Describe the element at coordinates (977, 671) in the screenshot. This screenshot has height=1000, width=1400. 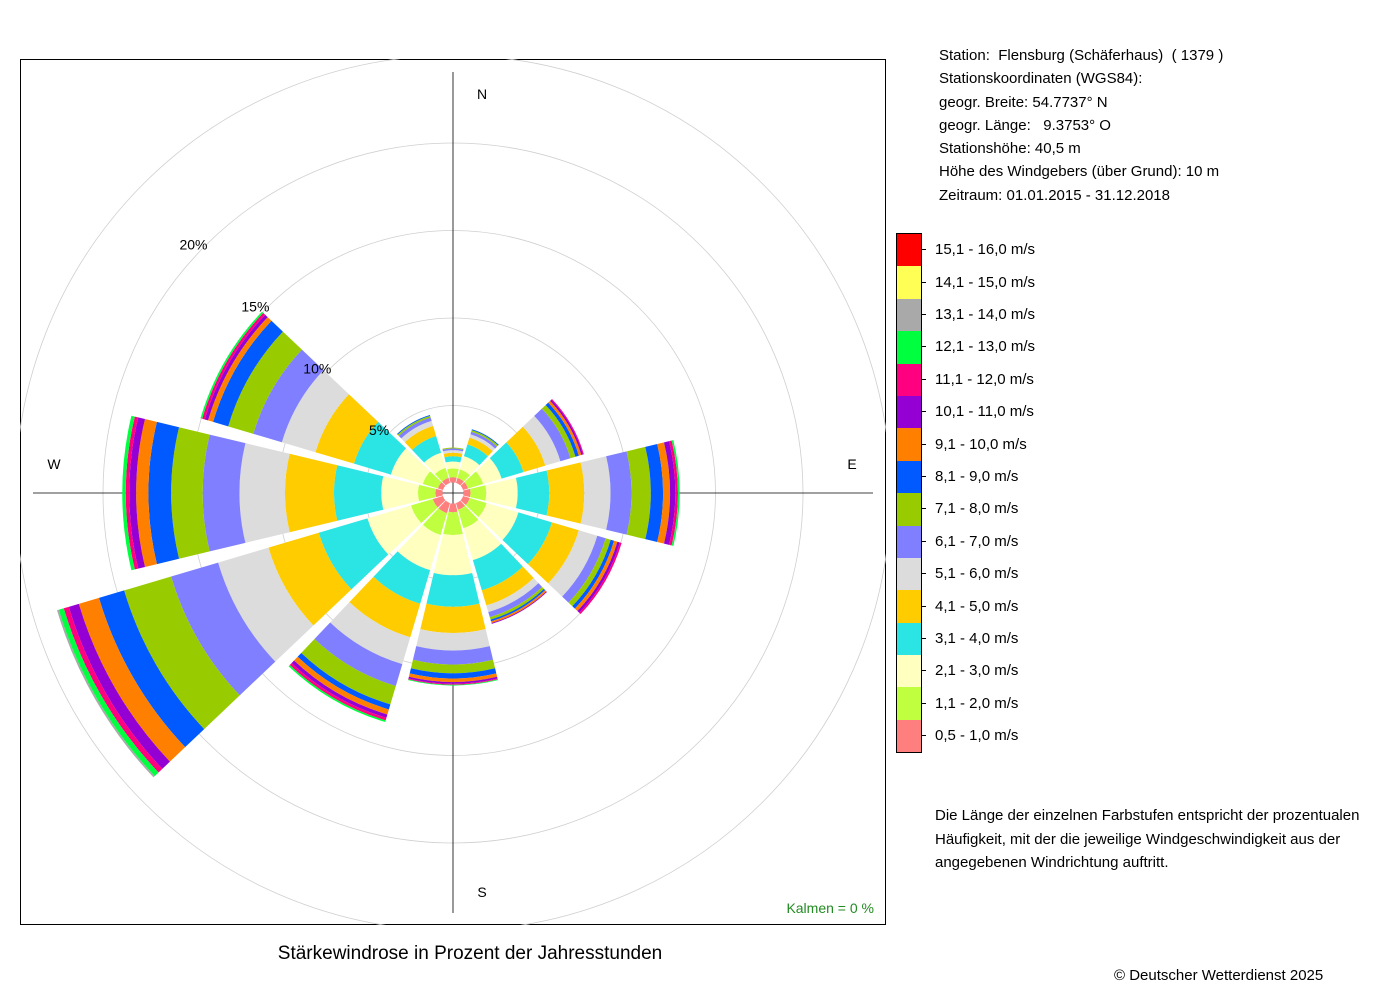
I see `legend-label: 2,1 - 3,0 m/s` at that location.